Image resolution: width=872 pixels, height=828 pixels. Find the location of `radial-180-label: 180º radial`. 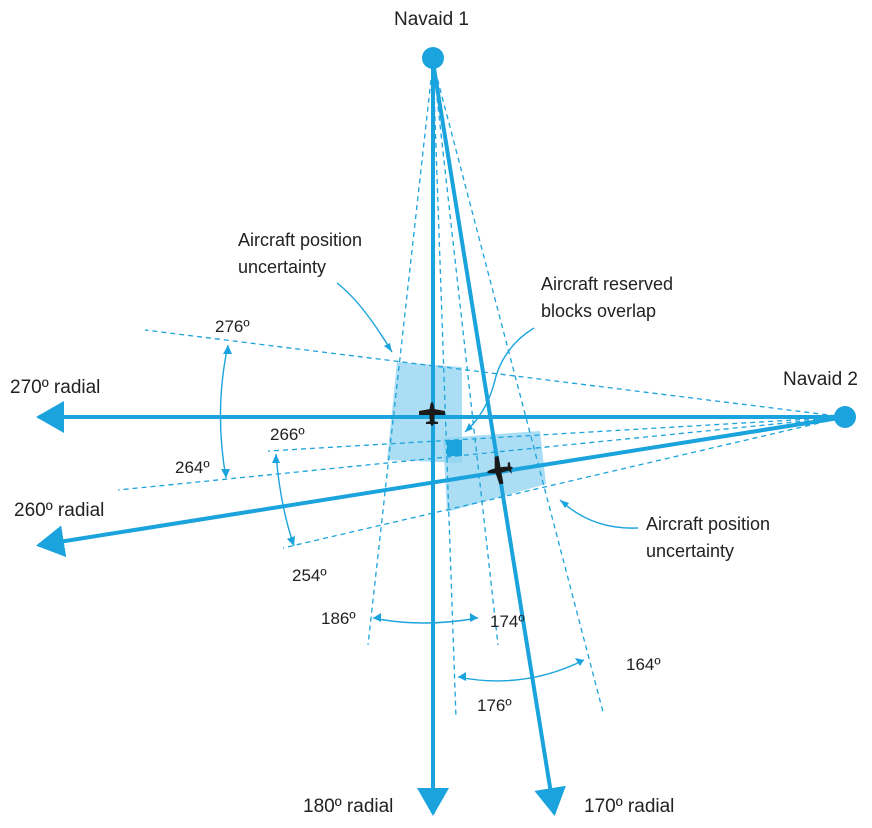

radial-180-label: 180º radial is located at coordinates (348, 806).